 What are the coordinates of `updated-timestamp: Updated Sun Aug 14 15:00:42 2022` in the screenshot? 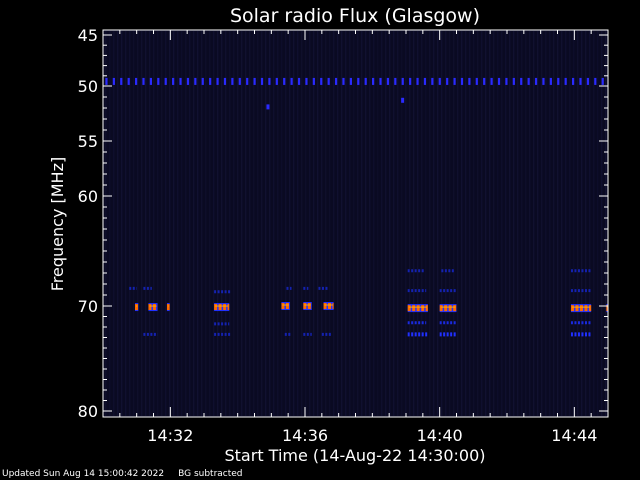 It's located at (83, 474).